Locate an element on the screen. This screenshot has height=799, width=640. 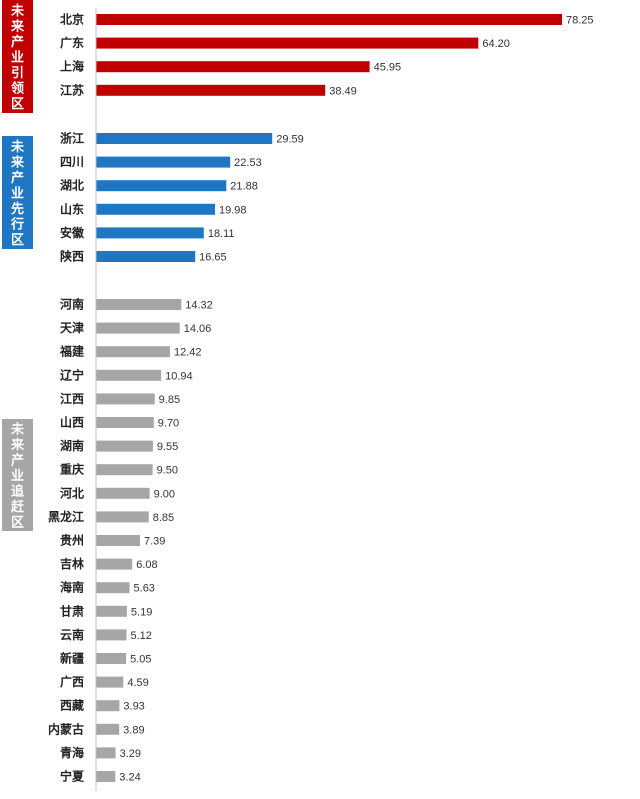
category-label: 辽宁 is located at coordinates (72, 374).